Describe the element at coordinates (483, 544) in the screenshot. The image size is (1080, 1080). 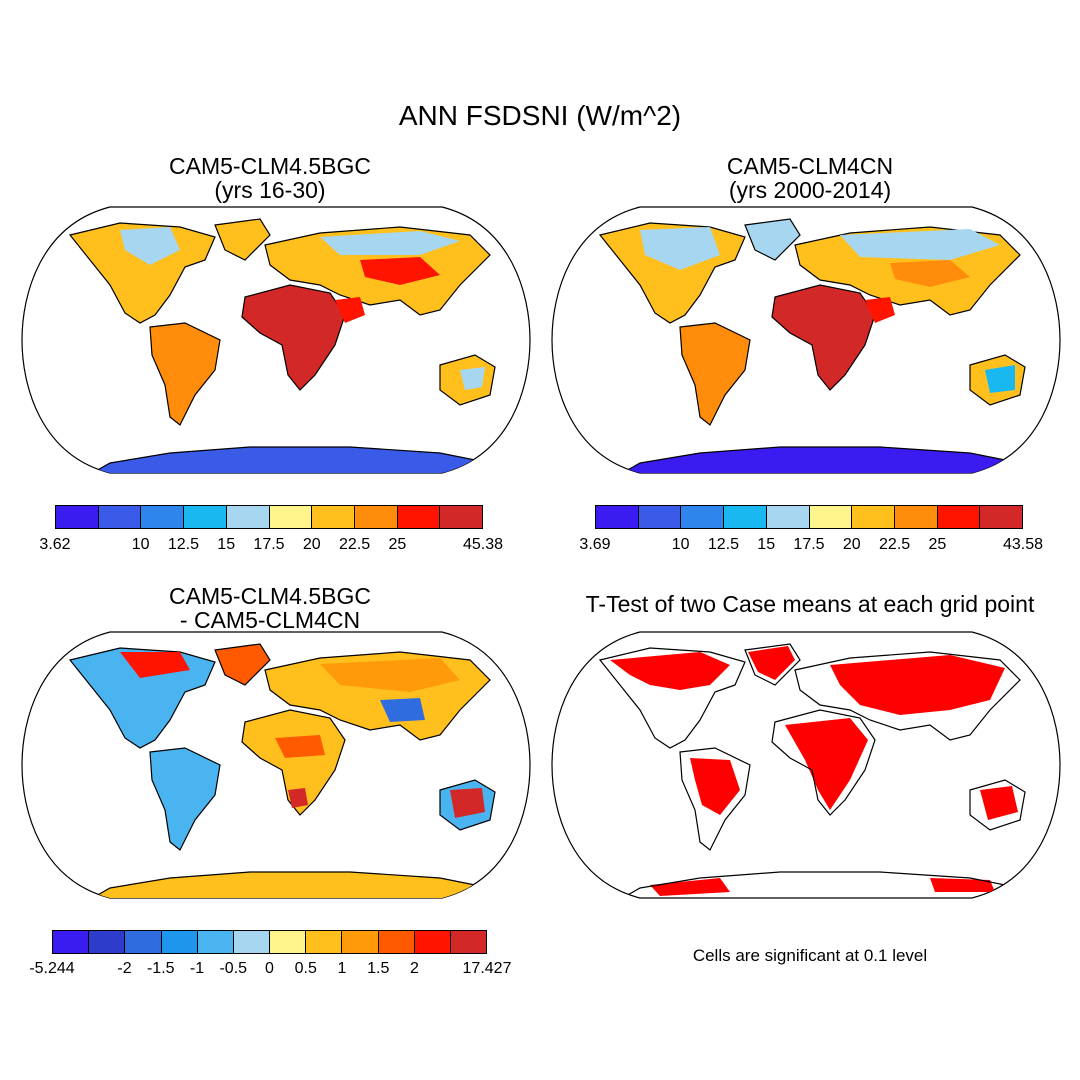
I see `colorbar-1-tick-label: 45.38` at that location.